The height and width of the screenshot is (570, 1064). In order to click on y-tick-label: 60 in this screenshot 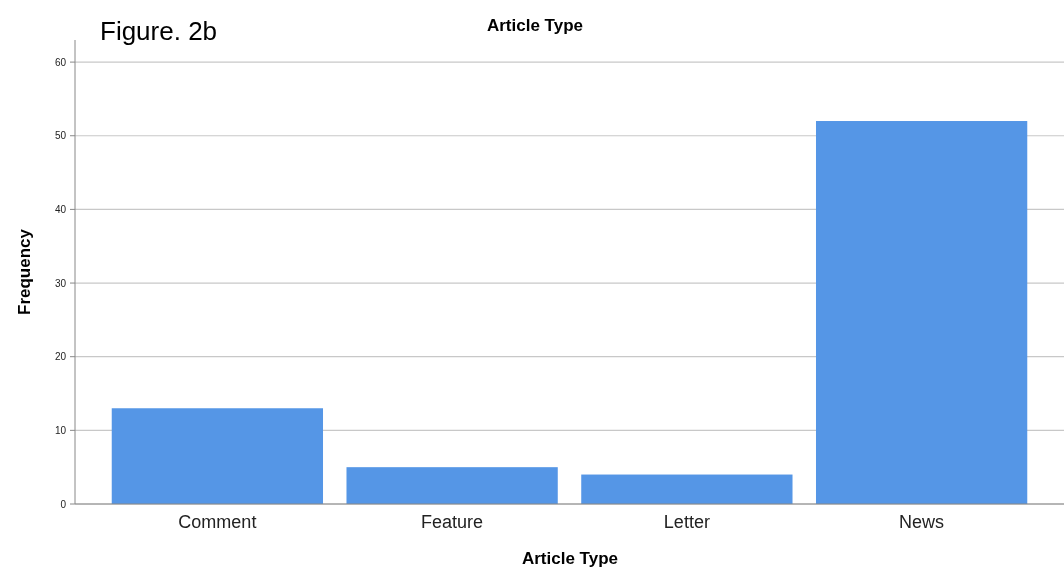, I will do `click(60, 62)`.